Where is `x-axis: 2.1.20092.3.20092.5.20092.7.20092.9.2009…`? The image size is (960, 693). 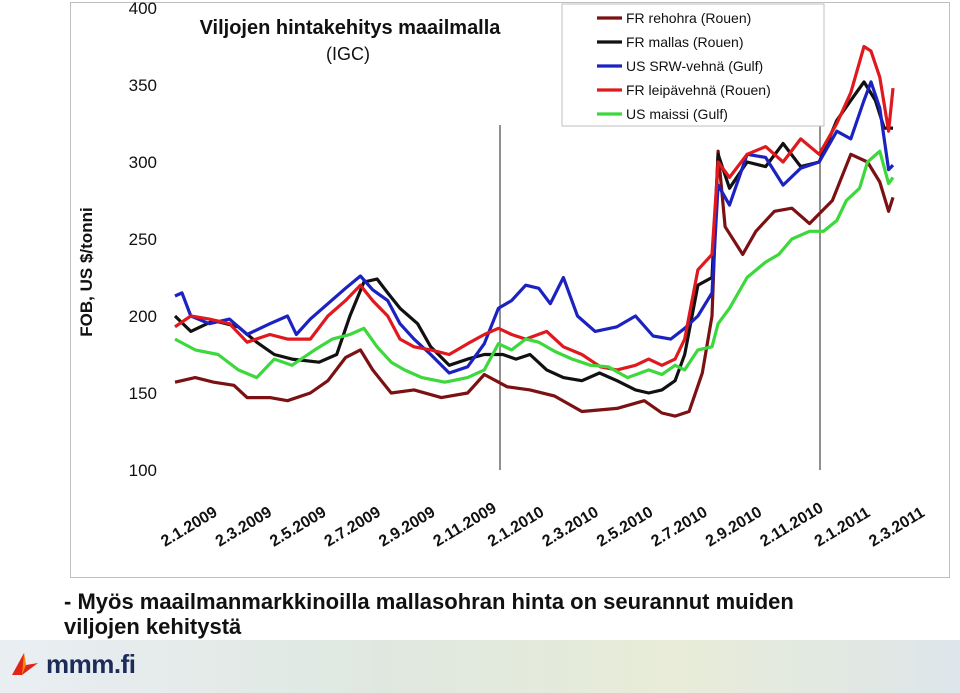
x-axis: 2.1.20092.3.20092.5.20092.7.20092.9.2009… is located at coordinates (542, 525).